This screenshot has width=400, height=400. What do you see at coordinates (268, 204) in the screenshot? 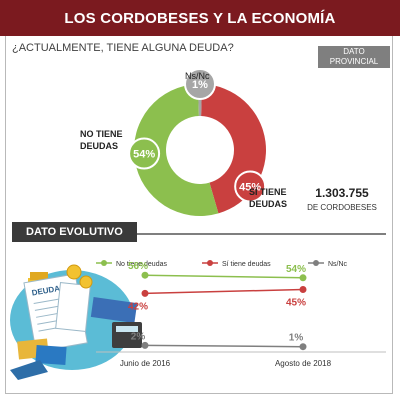
I see `label-si-tiene-line2: DEUDAS` at bounding box center [268, 204].